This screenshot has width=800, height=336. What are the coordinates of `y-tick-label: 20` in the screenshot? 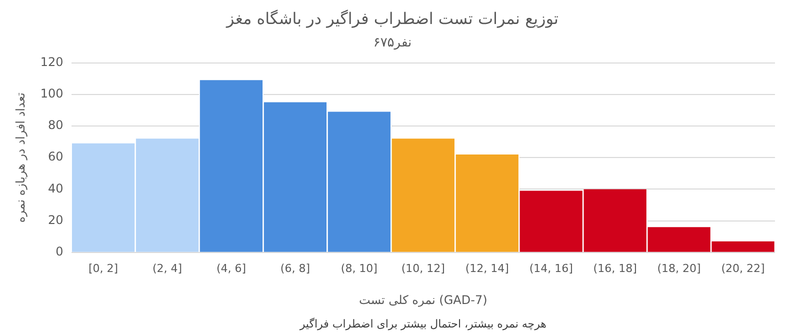 It's located at (56, 219).